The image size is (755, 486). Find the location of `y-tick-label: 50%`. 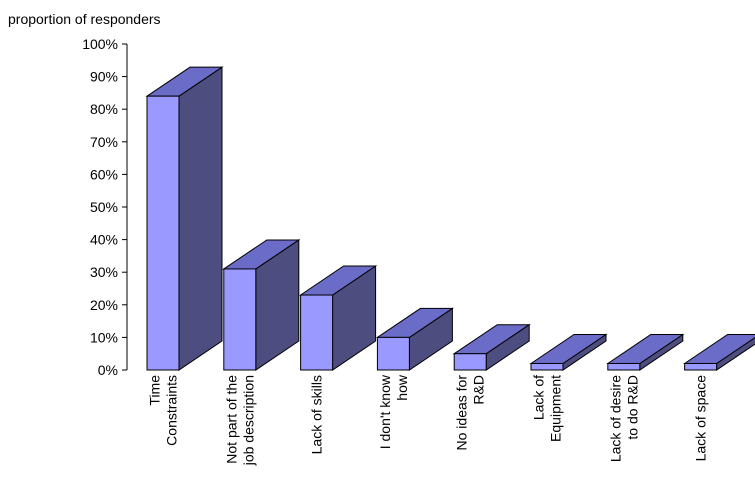

y-tick-label: 50% is located at coordinates (104, 207).